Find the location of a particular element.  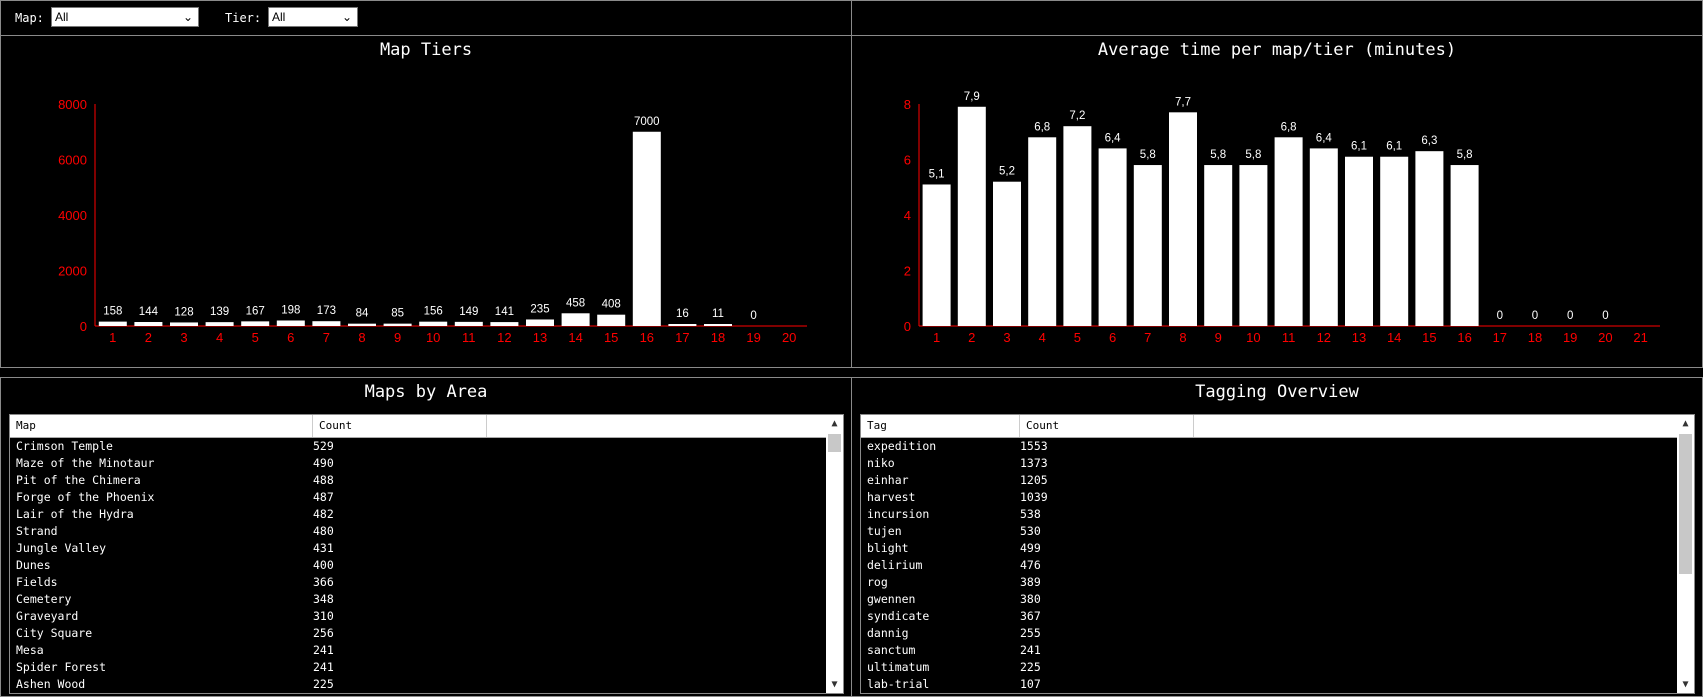

list-item: incursion 538 is located at coordinates (1268, 514).